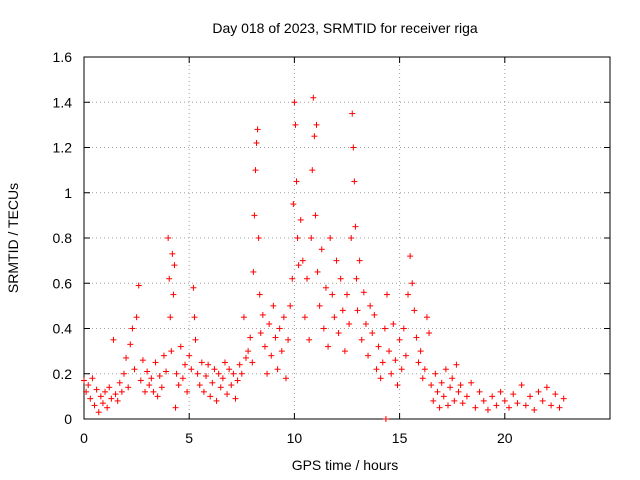 The width and height of the screenshot is (640, 480). What do you see at coordinates (63, 238) in the screenshot?
I see `y-tick-labels: 0 0.2 0.4 0.6 0.8 1 1.2 1.4 1.6` at bounding box center [63, 238].